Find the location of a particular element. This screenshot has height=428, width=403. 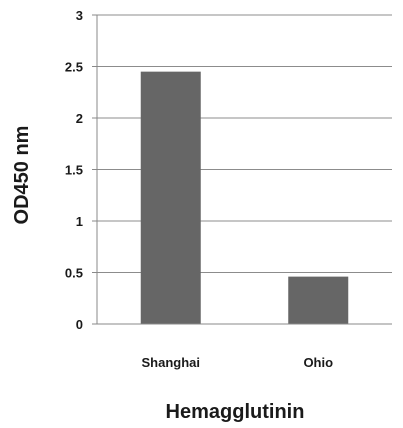

y-tick-label: 1 is located at coordinates (79, 221).